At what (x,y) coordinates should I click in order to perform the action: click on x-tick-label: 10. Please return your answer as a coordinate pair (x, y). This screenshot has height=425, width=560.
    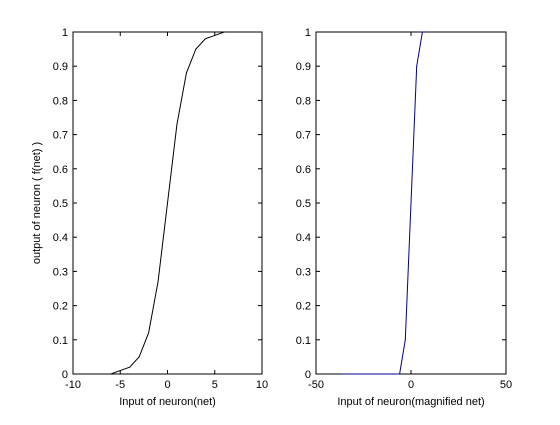
    Looking at the image, I should click on (262, 385).